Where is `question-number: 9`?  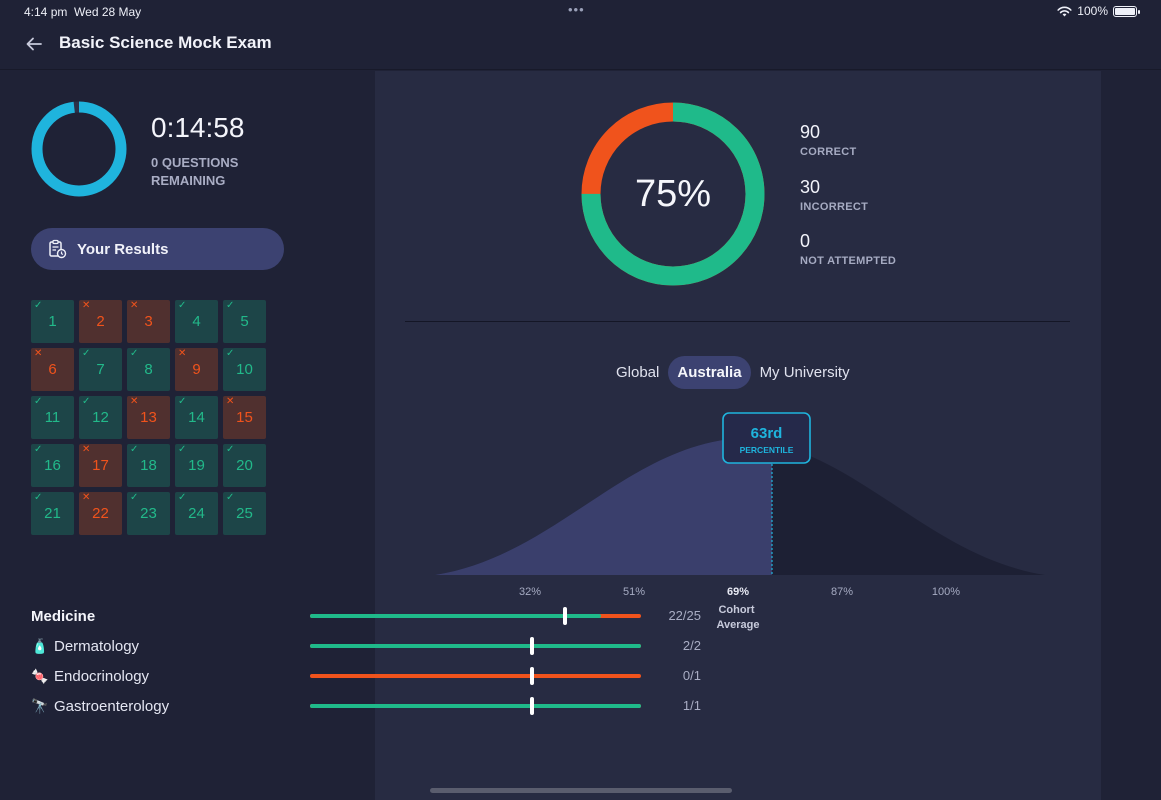
question-number: 9 is located at coordinates (196, 369).